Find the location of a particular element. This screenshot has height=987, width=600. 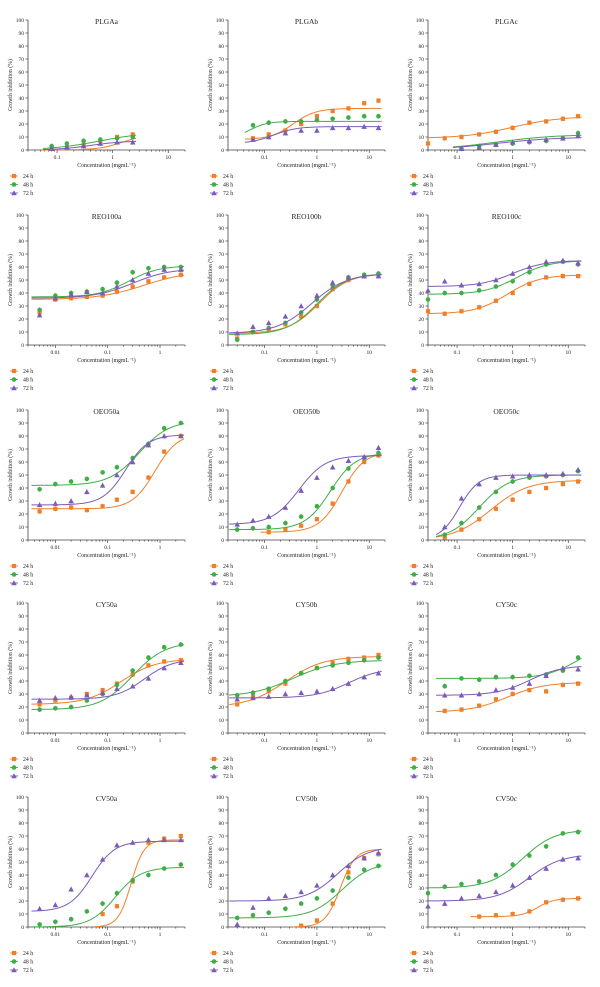

y-tick-label: 0 is located at coordinates (22, 346).